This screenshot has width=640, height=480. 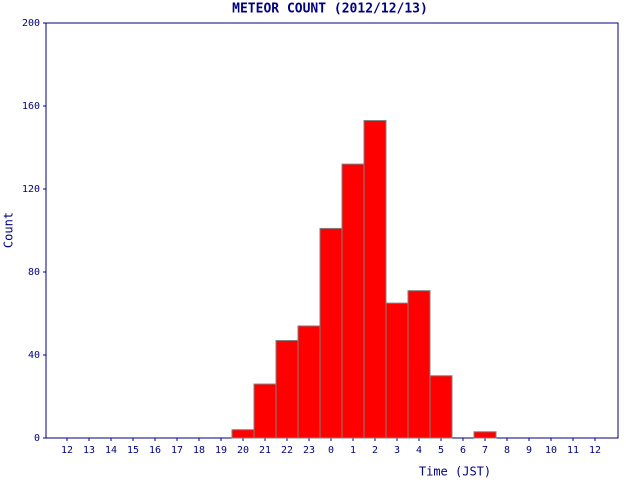 What do you see at coordinates (551, 450) in the screenshot?
I see `x-tick-label: 10` at bounding box center [551, 450].